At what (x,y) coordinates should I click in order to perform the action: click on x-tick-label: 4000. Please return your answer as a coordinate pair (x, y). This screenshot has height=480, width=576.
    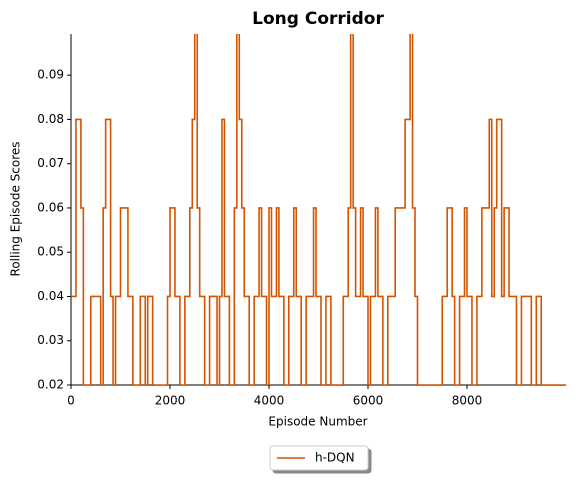
    Looking at the image, I should click on (269, 401).